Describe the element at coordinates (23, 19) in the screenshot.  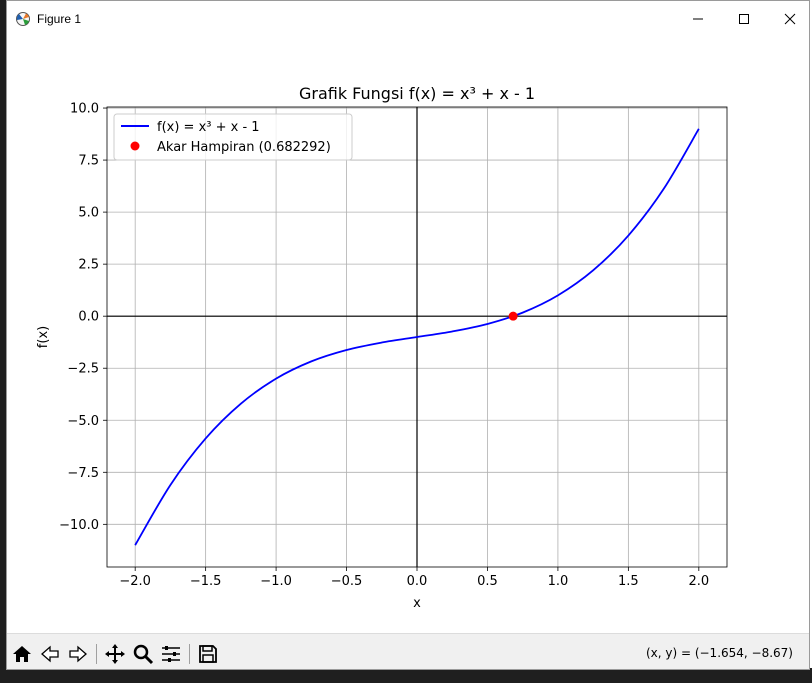
I see `matplotlib-app-icon` at that location.